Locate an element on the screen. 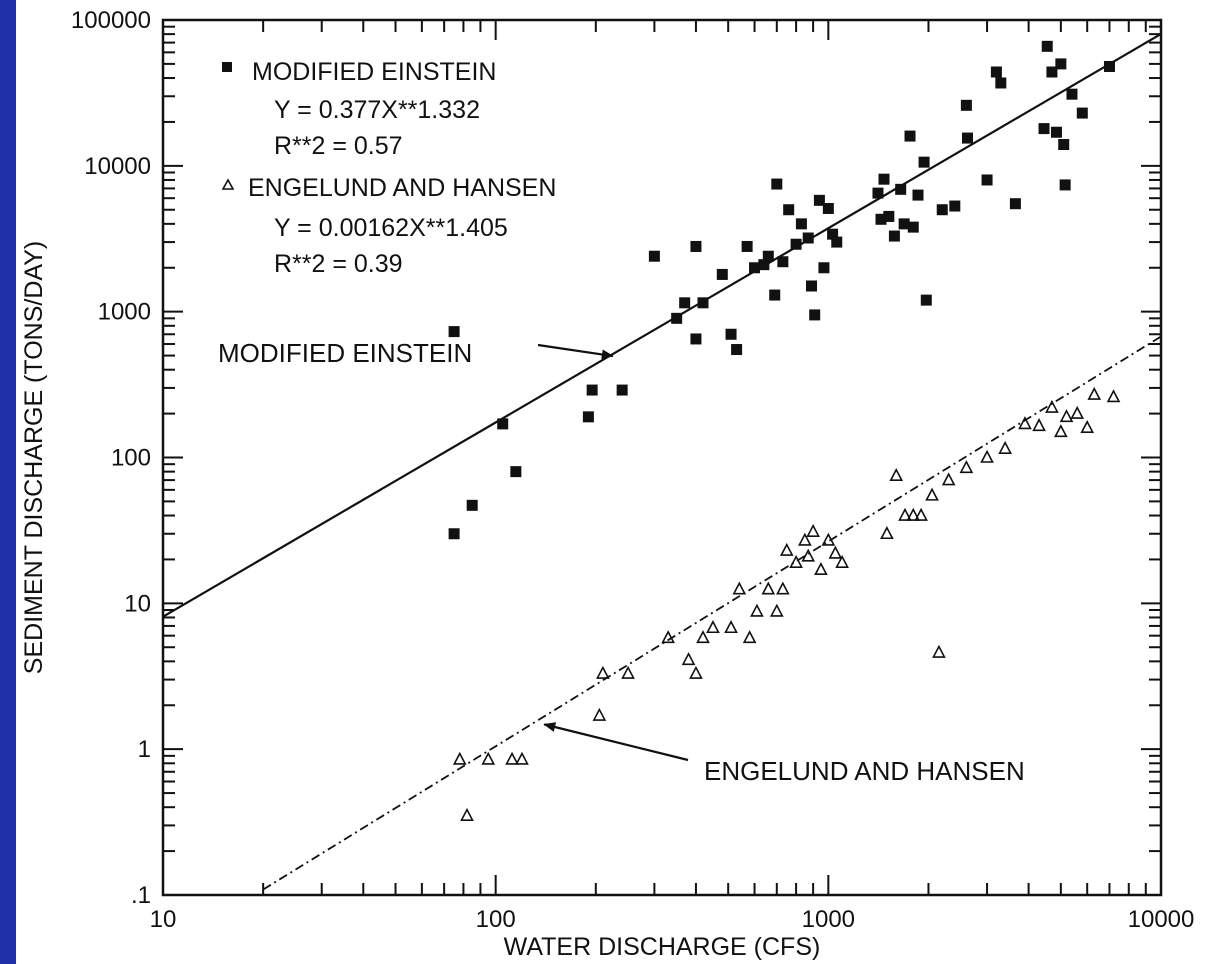 The width and height of the screenshot is (1221, 964). y-tick-label: 100 is located at coordinates (131, 458).